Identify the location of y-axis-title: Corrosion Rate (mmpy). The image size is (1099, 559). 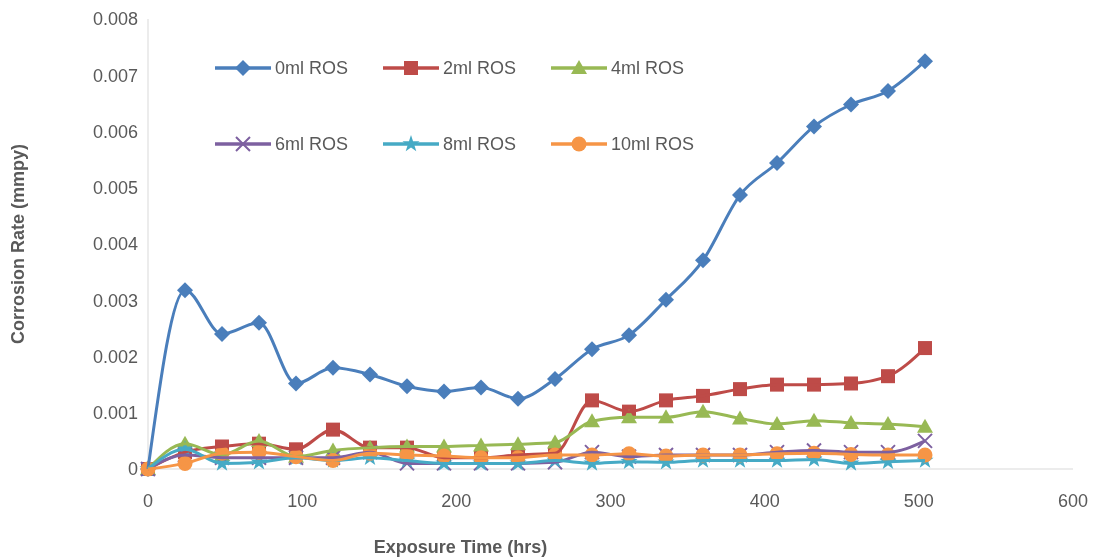
(18, 244).